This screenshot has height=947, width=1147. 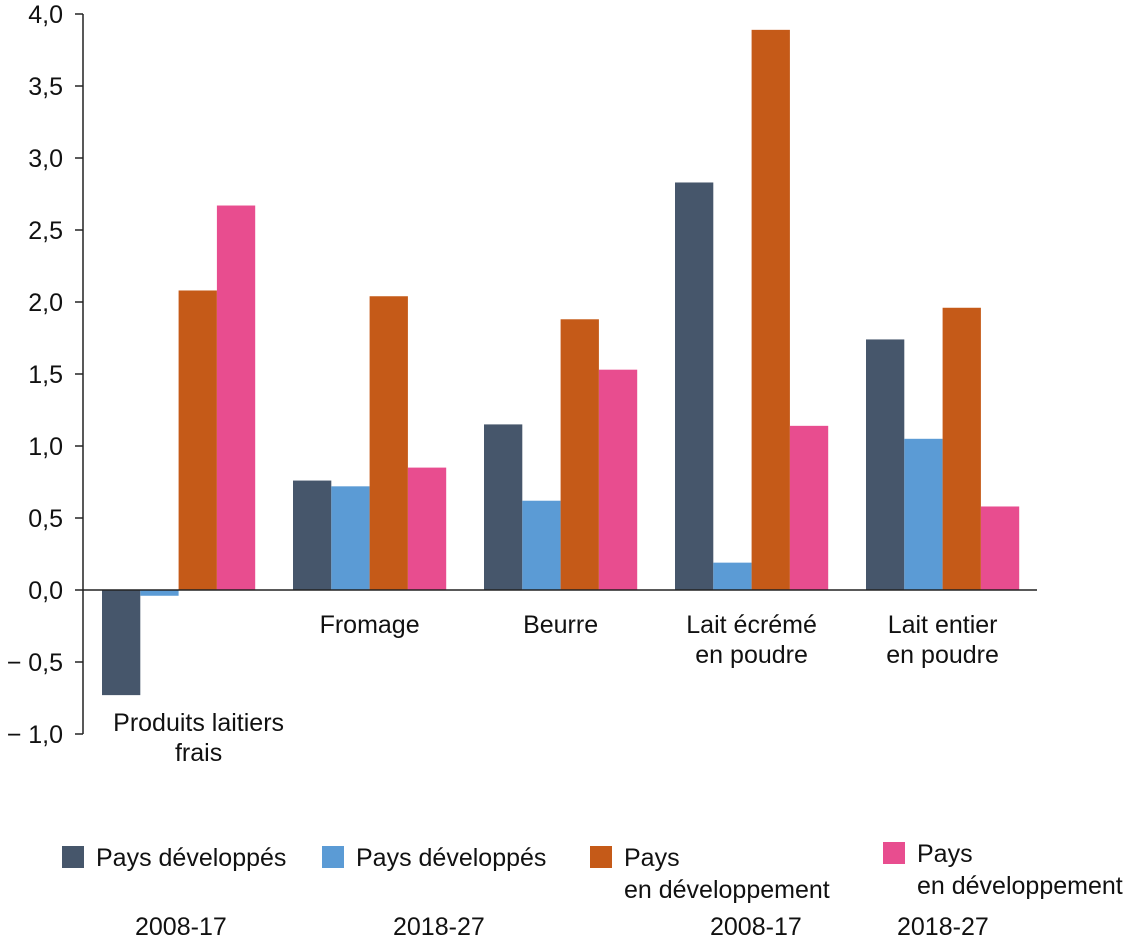 What do you see at coordinates (35, 735) in the screenshot?
I see `y-tick-label: − 1,0` at bounding box center [35, 735].